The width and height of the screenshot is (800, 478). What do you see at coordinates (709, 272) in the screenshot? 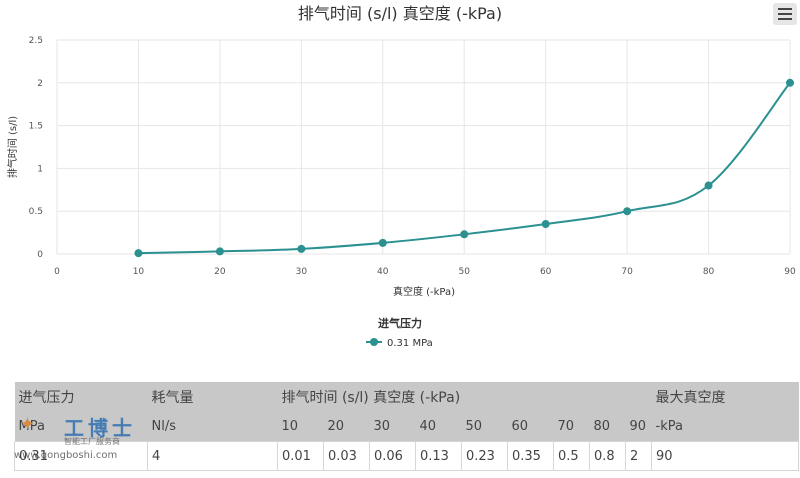
I see `x-tick-label: 80` at bounding box center [709, 272].